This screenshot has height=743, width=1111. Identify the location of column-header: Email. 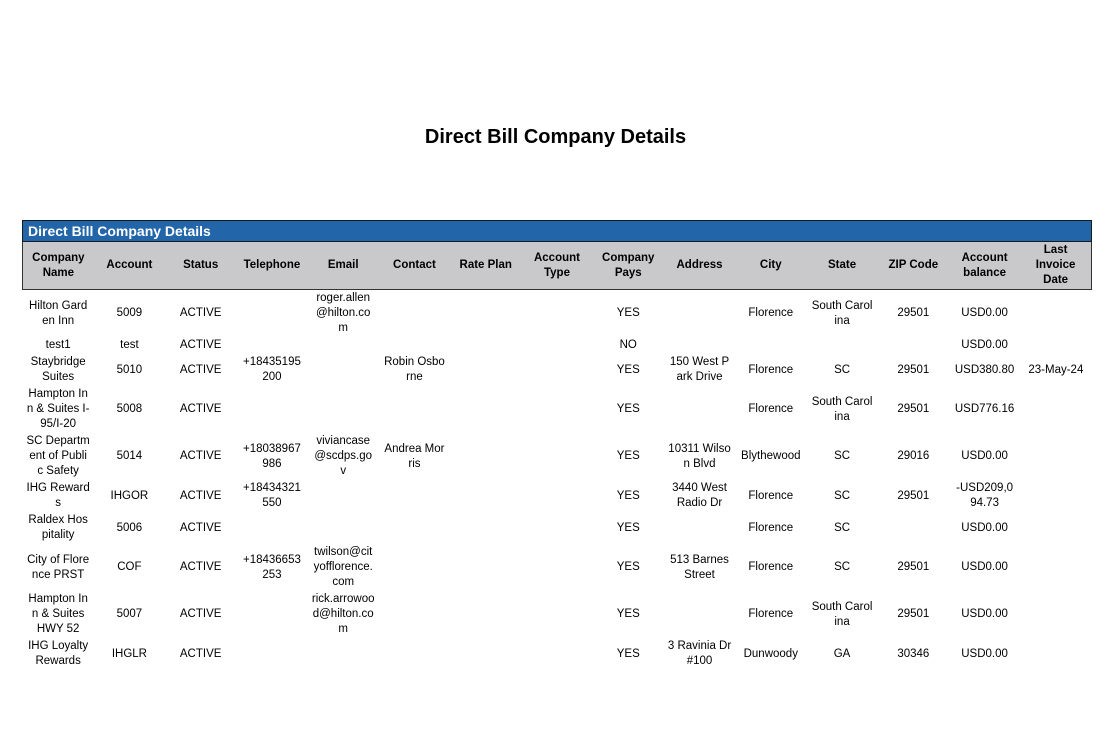
(343, 265).